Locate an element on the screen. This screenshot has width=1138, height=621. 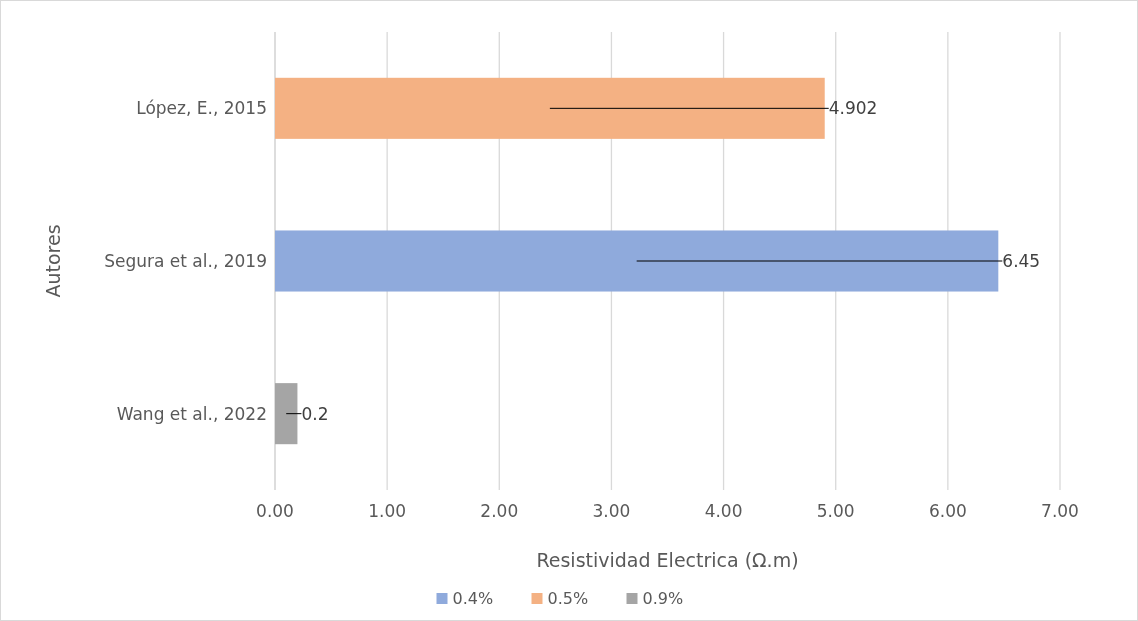
legend-label: 0.5% is located at coordinates (568, 598).